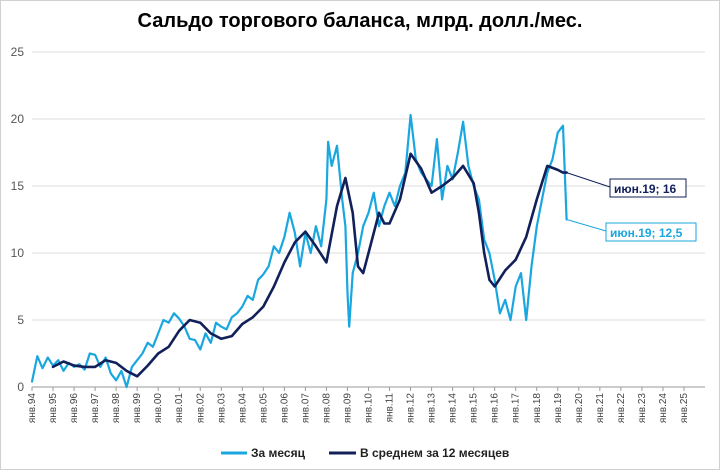 This screenshot has width=720, height=470. I want to click on x-tick-label: янв.25, so click(684, 408).